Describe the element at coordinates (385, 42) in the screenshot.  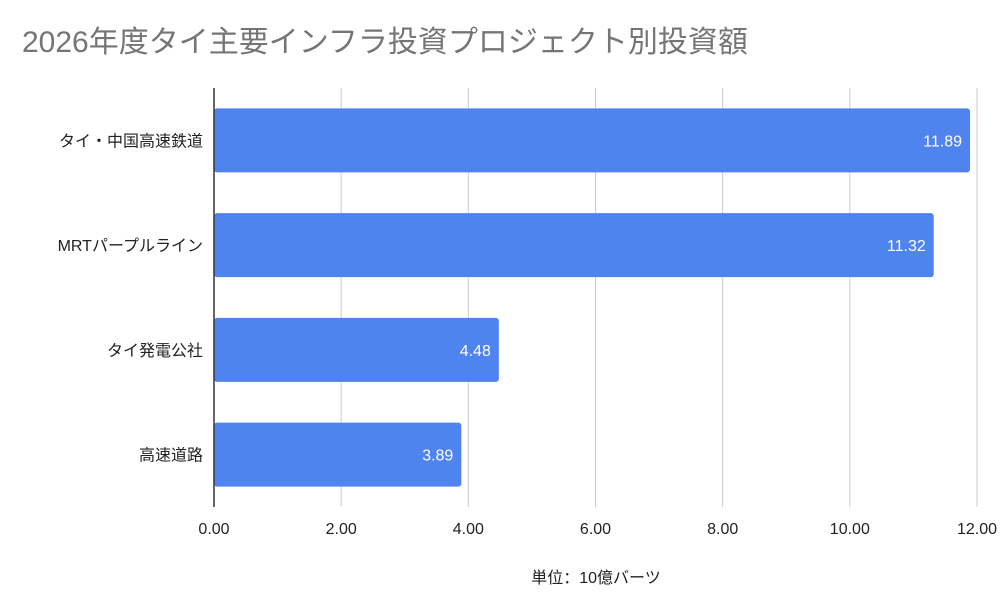
I see `chart-title: 2026年度タイ主要インフラ投資プロジェクト別投資額` at that location.